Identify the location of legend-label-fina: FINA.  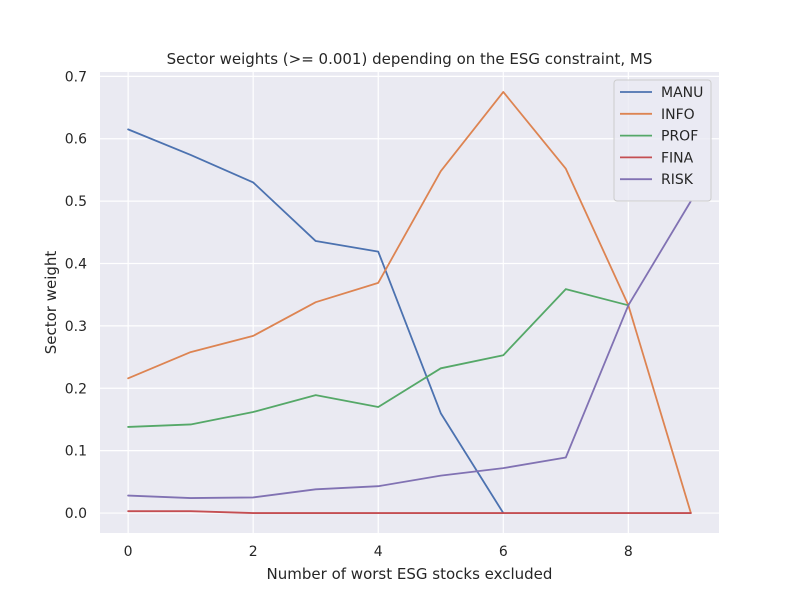
(677, 158).